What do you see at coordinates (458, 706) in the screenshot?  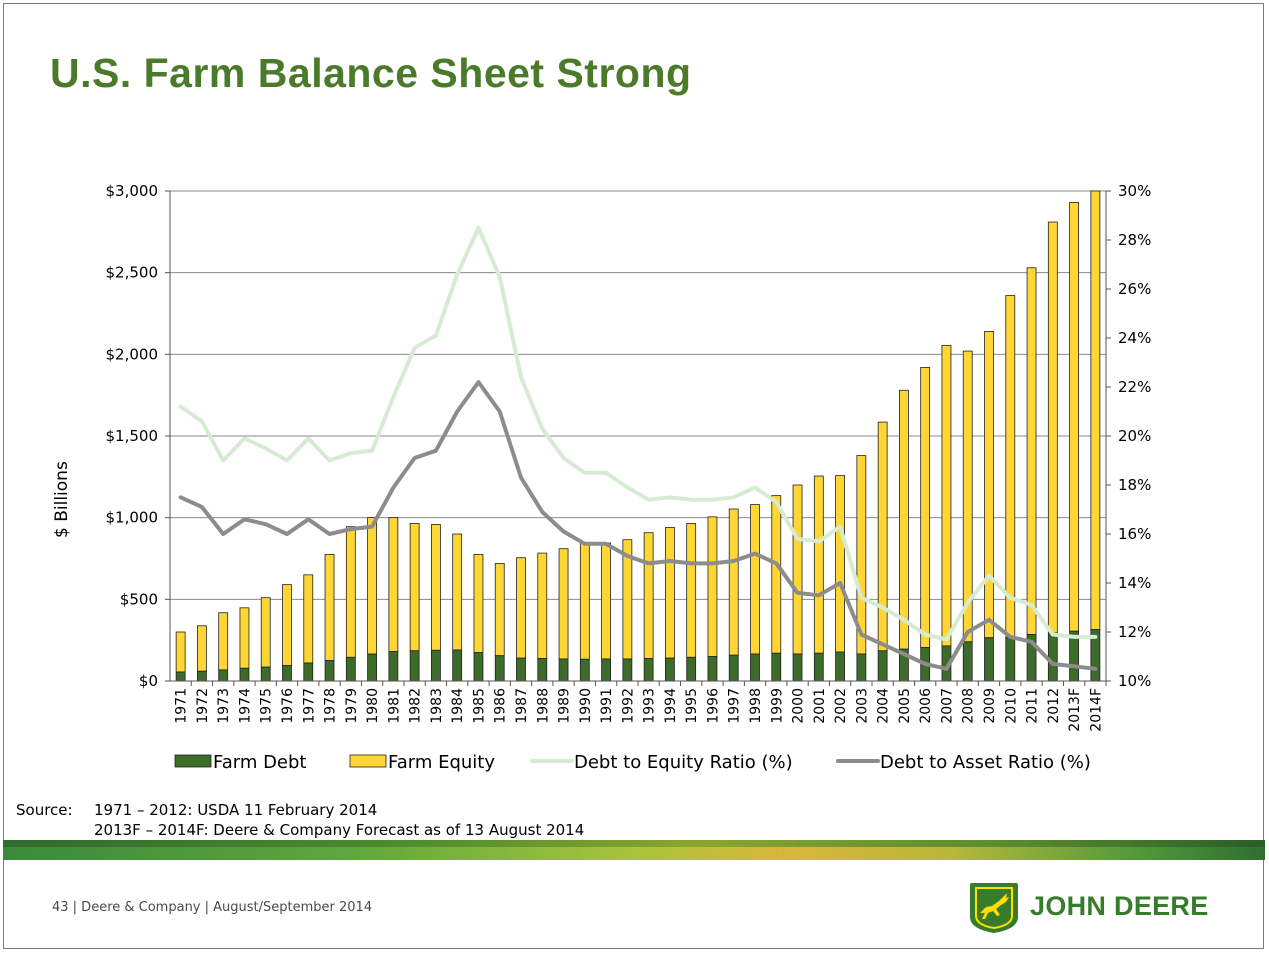 I see `x-tick-label: 1984` at bounding box center [458, 706].